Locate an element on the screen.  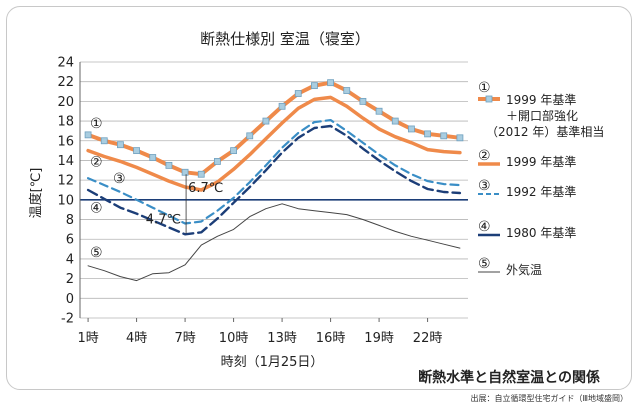
source-note: 出展：自立循環型住宅ガイド（Ⅲ地域盛岡） is located at coordinates (549, 398).